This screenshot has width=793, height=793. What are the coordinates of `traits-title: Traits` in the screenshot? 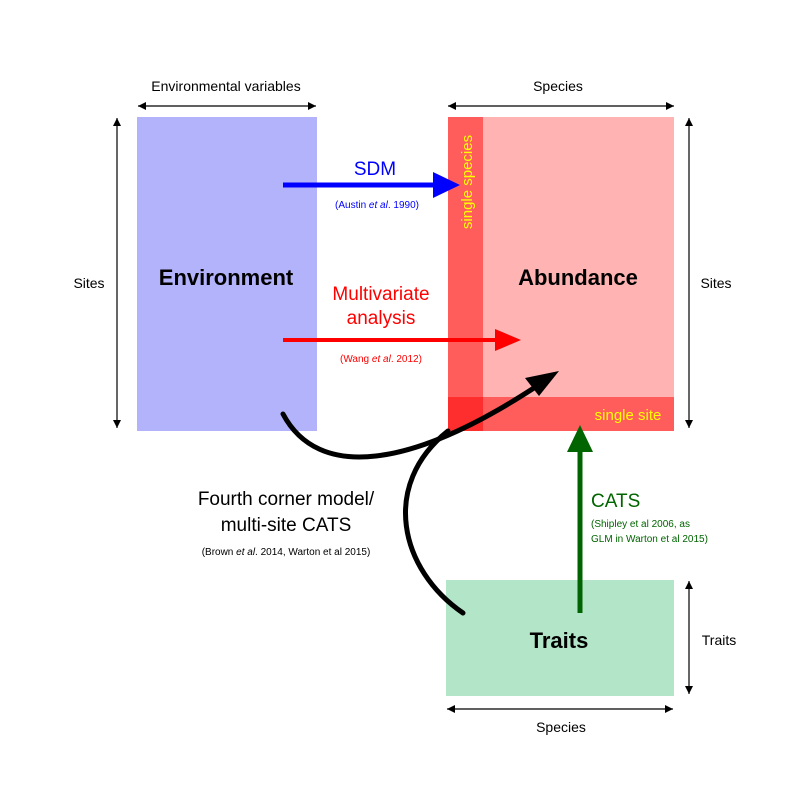 It's located at (559, 640).